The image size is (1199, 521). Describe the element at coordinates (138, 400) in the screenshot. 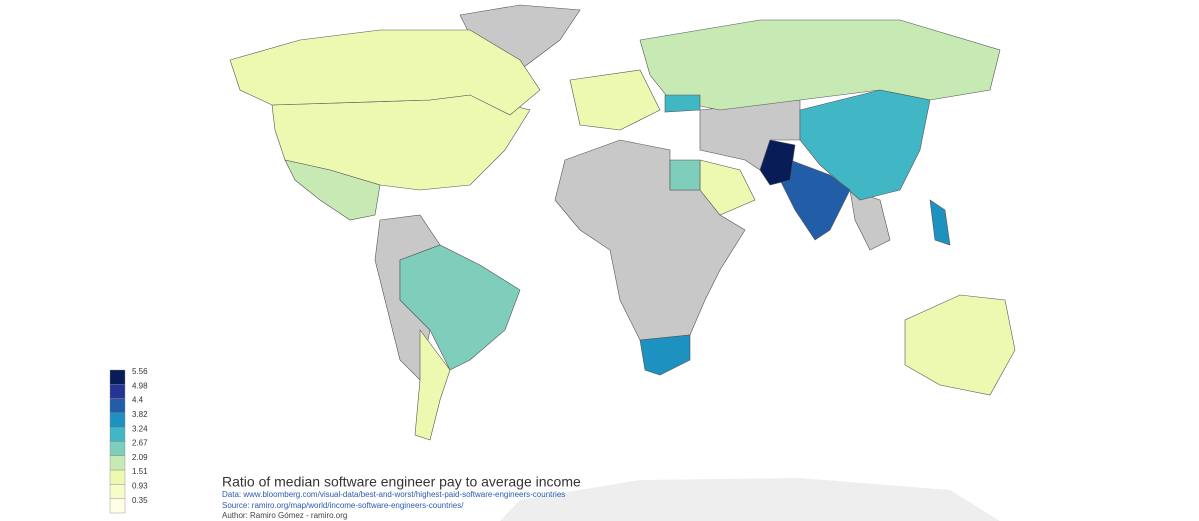

I see `legend-label: 4.4` at that location.